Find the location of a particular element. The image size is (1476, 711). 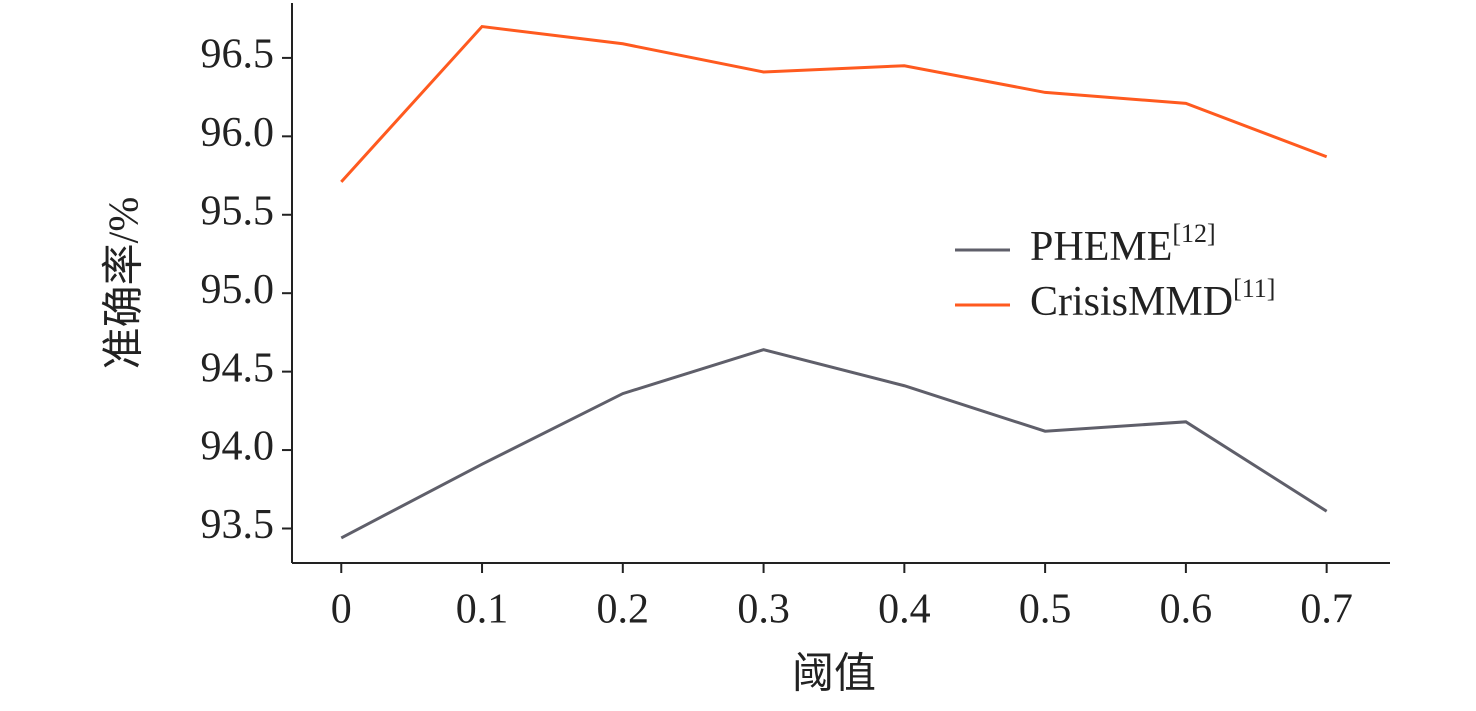

y-tick-label: 96.0 is located at coordinates (238, 133).